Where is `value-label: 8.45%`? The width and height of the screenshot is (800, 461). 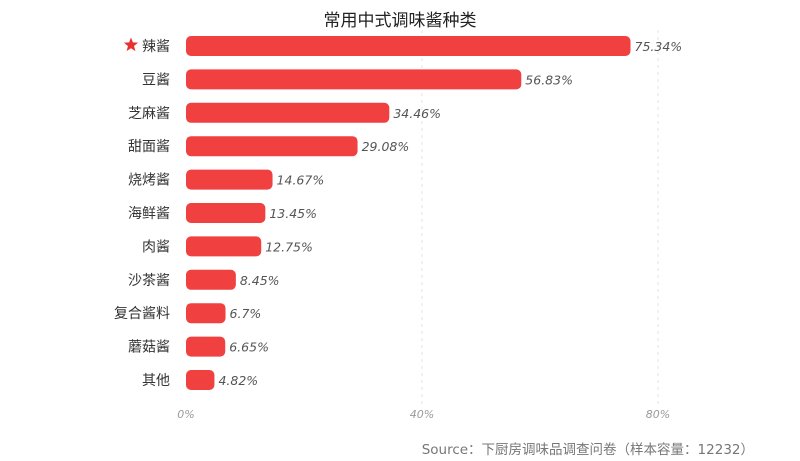
value-label: 8.45% is located at coordinates (260, 280).